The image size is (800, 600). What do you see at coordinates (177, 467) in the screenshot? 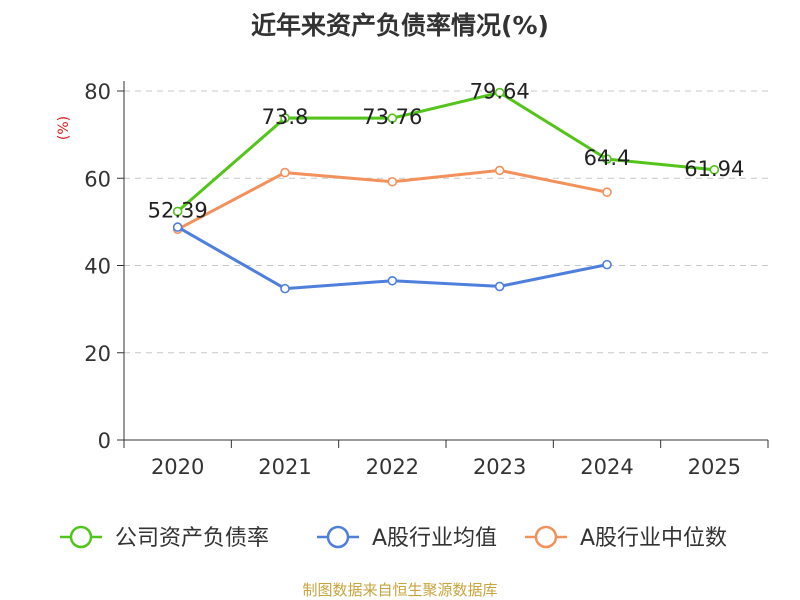
I see `x-tick-label: 2020` at bounding box center [177, 467].